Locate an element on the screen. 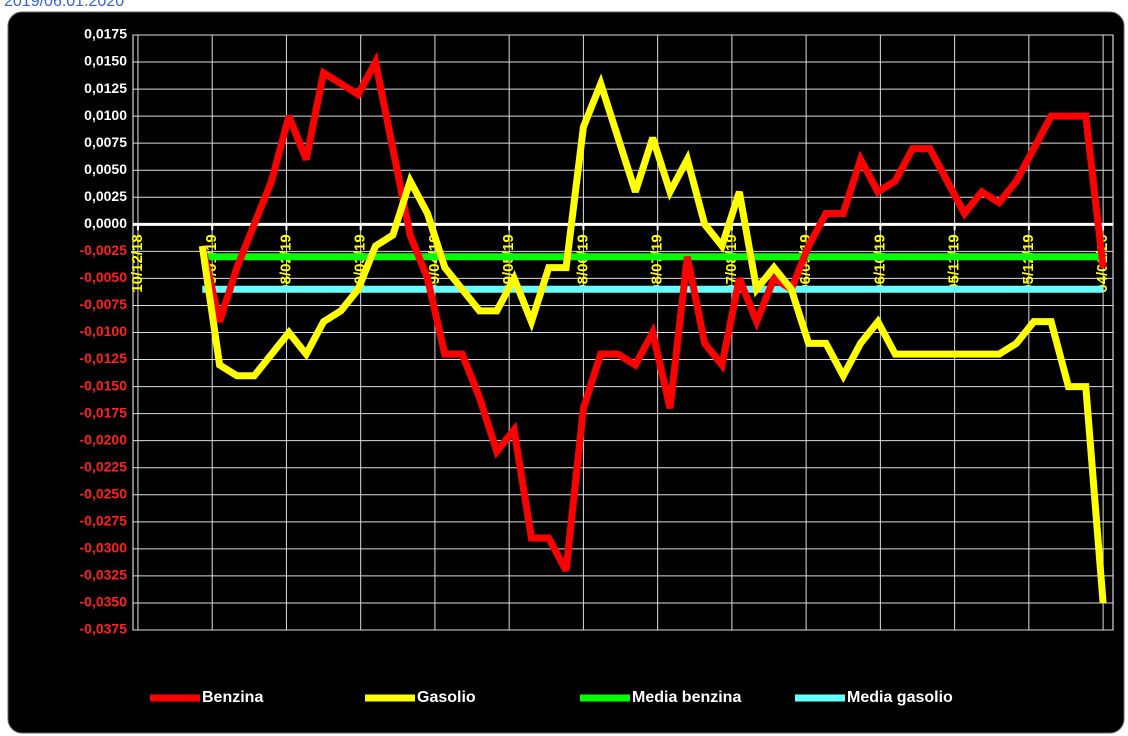 The width and height of the screenshot is (1128, 736). y-tick-label: 0,0175 is located at coordinates (105, 34).